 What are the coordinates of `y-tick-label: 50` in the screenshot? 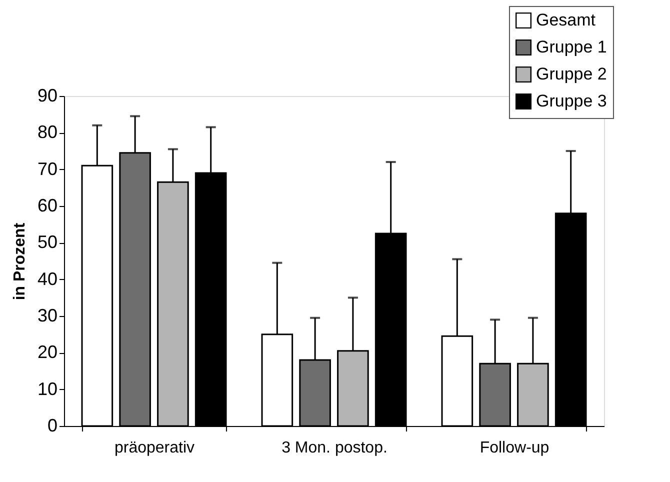 It's located at (47, 242).